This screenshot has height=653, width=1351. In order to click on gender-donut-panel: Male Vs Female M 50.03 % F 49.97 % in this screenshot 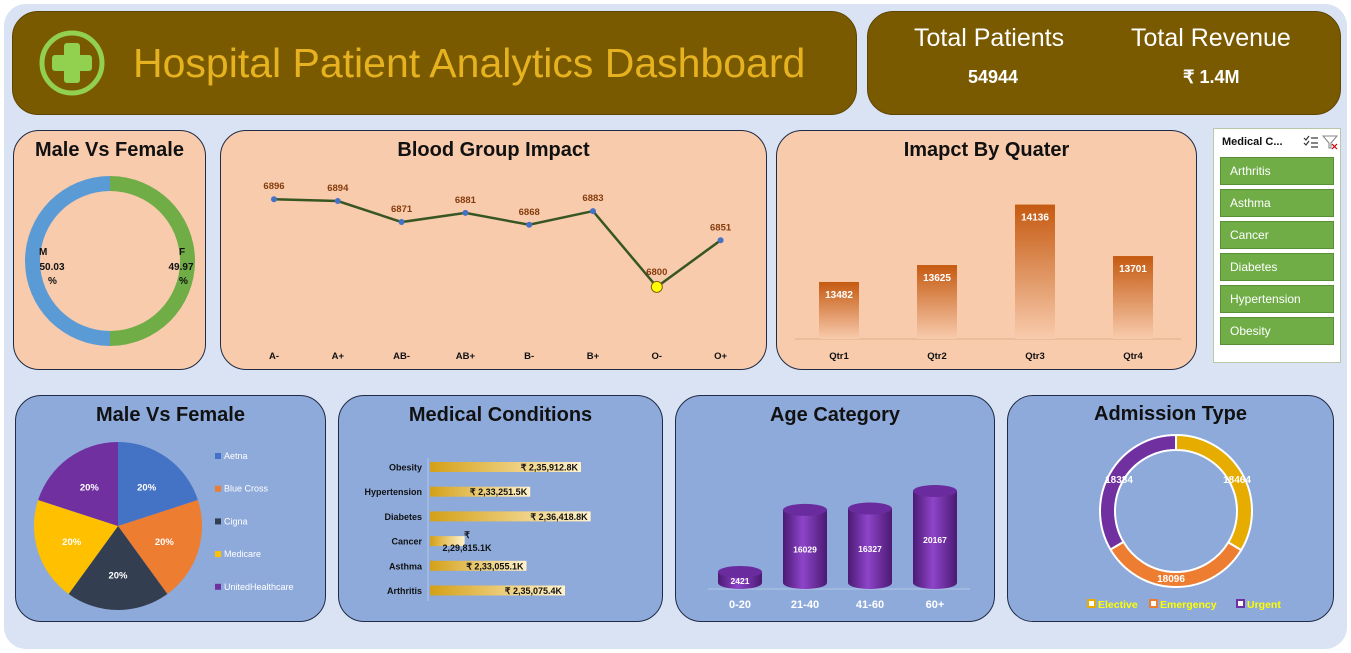, I will do `click(109, 250)`.